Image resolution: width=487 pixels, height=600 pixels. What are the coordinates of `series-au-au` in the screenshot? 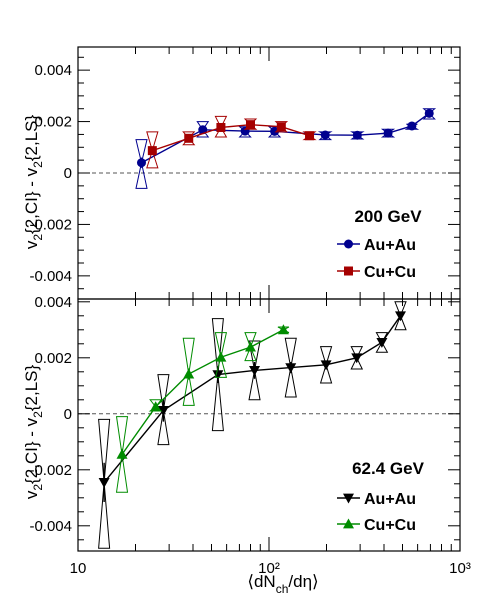 It's located at (286, 148).